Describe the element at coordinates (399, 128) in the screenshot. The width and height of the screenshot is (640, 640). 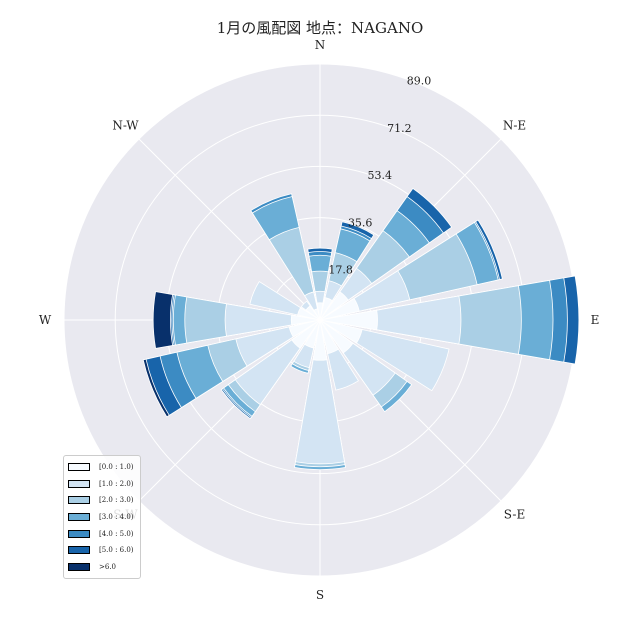
I see `radial-tick-label: 71.2` at that location.